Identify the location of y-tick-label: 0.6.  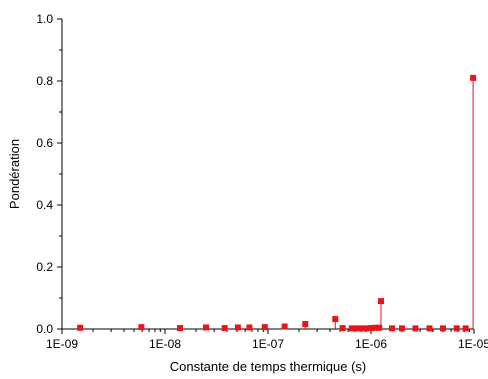
(44, 143).